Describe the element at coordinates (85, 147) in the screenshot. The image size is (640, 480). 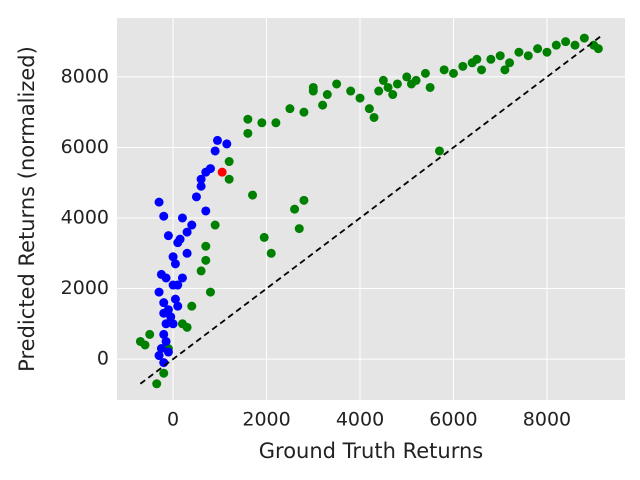
I see `y-tick-label: 6000` at that location.